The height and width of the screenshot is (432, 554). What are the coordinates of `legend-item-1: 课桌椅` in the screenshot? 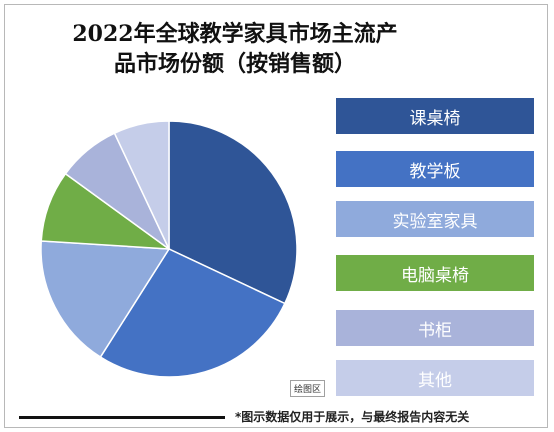 It's located at (435, 116).